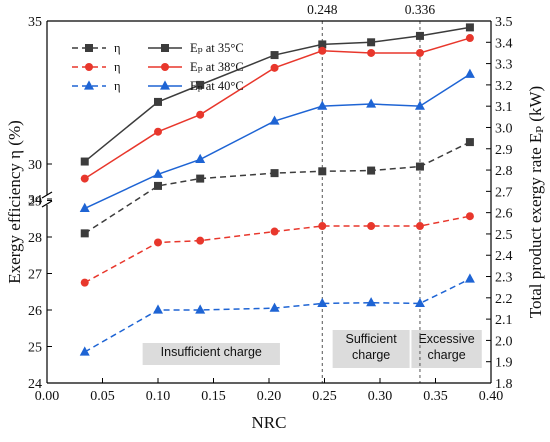  Describe the element at coordinates (504, 363) in the screenshot. I see `y-right-tick-label: 1.9` at that location.